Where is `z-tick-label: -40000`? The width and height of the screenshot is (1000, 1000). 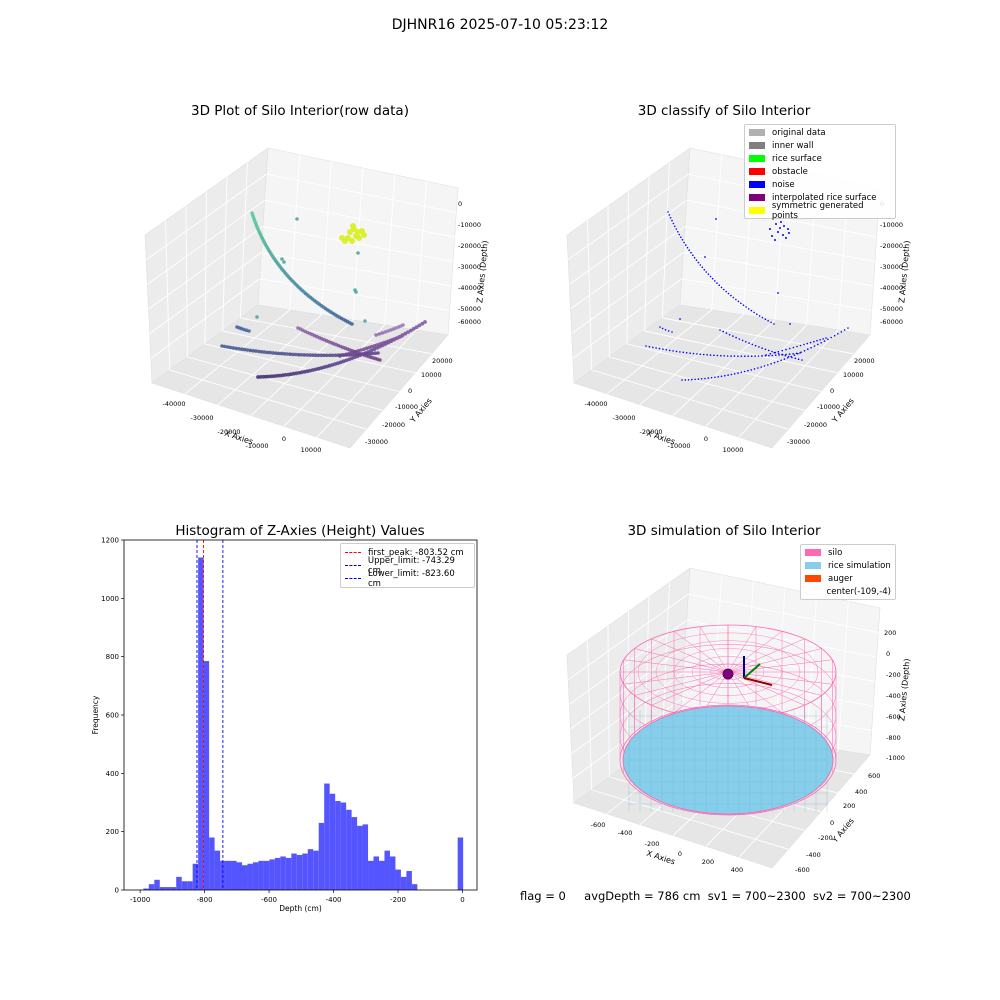 z-tick-label: -40000 is located at coordinates (891, 288).